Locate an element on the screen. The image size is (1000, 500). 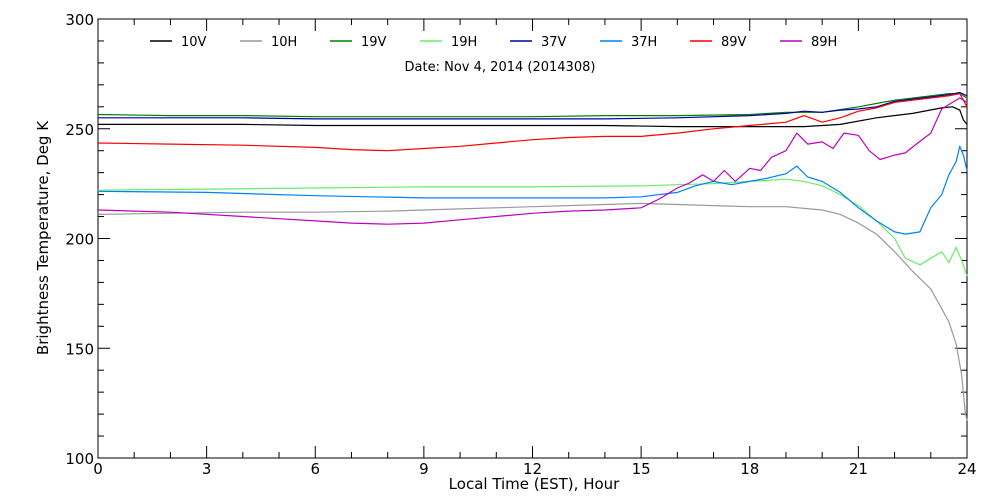
y-tick-label: 250 is located at coordinates (79, 130).